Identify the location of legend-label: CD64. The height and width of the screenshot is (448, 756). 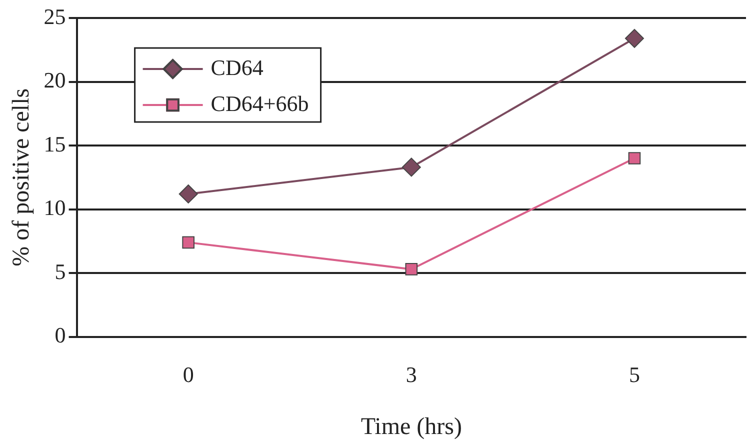
(237, 67).